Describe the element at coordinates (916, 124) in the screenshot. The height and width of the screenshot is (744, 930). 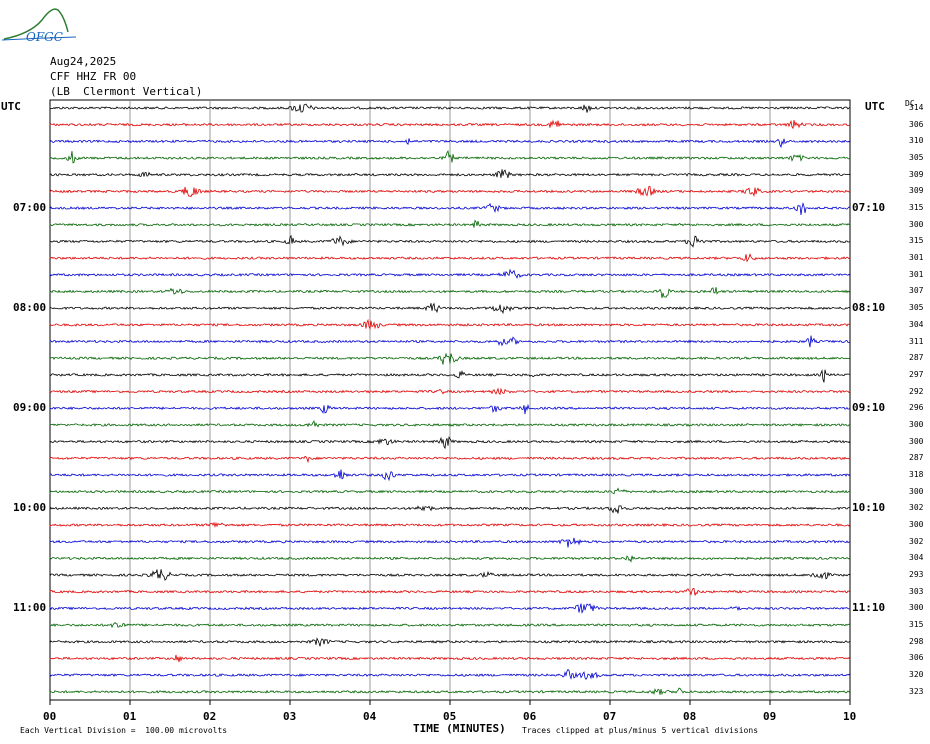
I see `dc-offset-label: 306` at that location.